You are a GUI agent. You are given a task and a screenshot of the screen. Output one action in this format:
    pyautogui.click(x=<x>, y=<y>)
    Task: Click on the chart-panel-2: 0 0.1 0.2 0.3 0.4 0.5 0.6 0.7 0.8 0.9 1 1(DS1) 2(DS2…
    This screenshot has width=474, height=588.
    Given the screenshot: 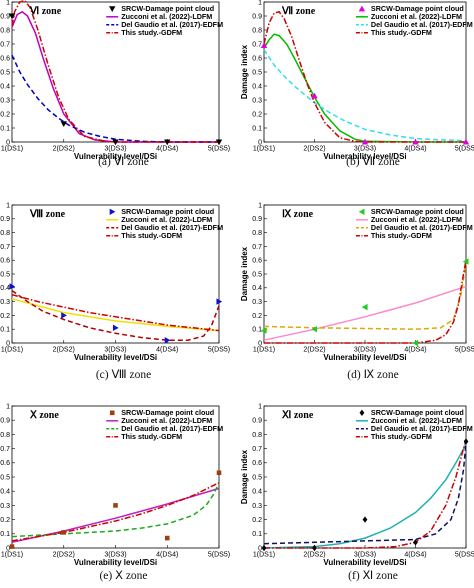 What is the action you would take?
    pyautogui.click(x=357, y=84)
    